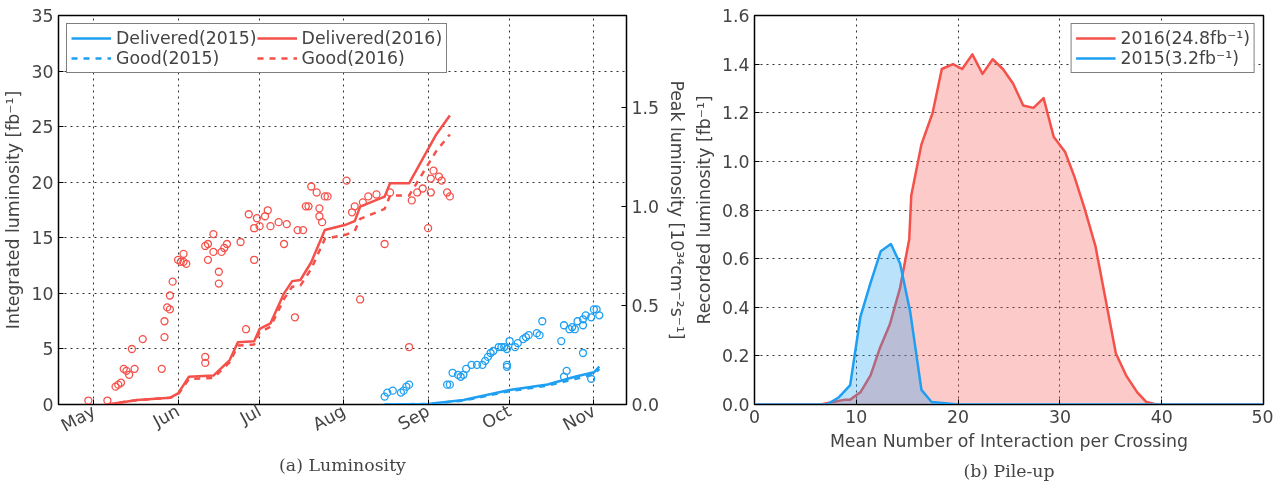 The height and width of the screenshot is (485, 1273). I want to click on y-tick-label: 0.0, so click(735, 405).